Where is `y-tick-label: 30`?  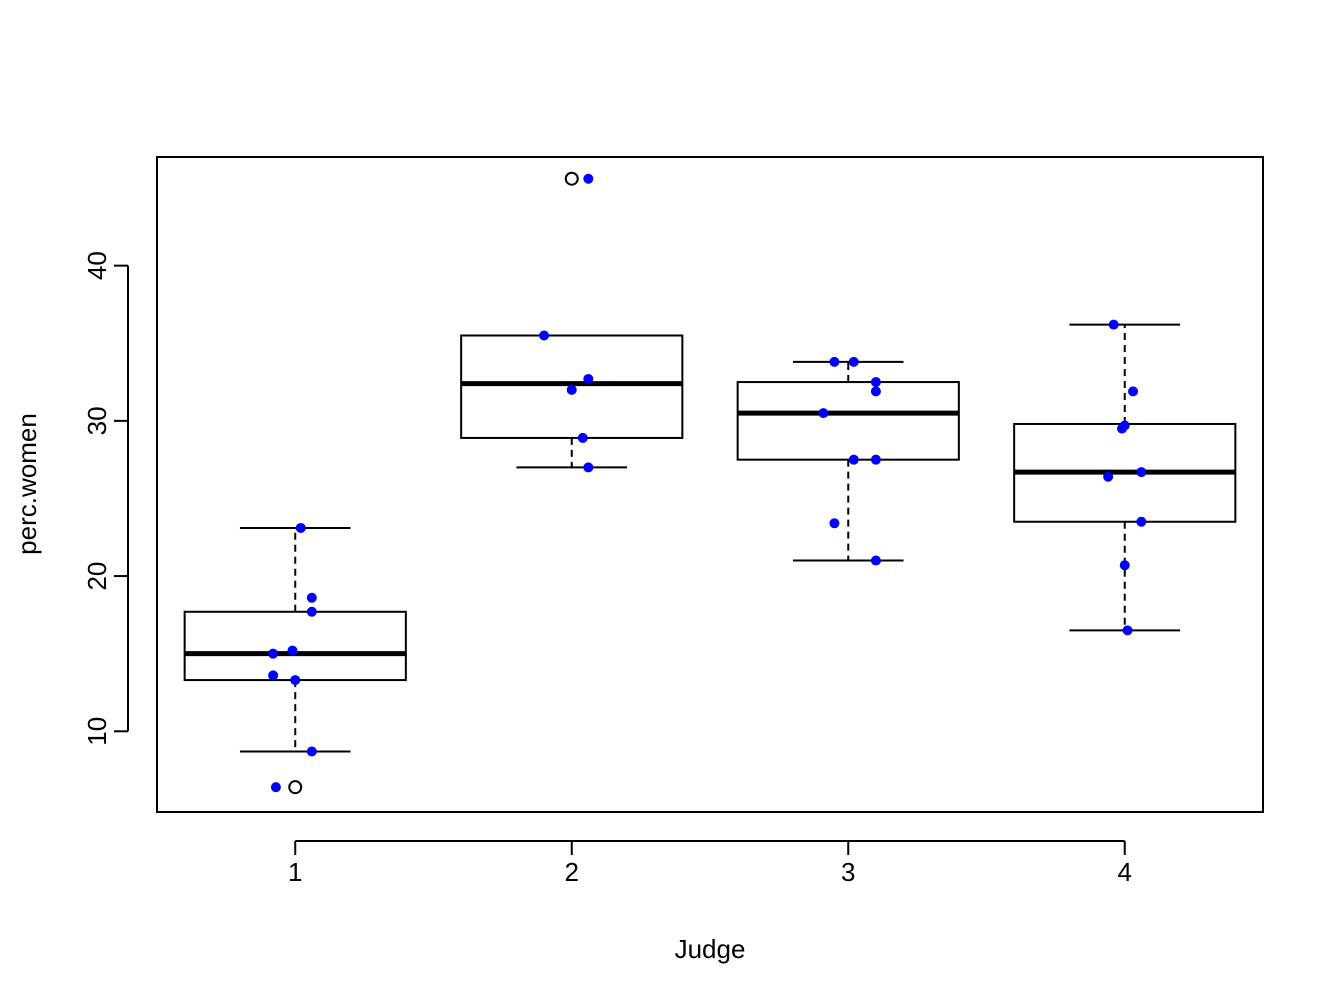 y-tick-label: 30 is located at coordinates (97, 420).